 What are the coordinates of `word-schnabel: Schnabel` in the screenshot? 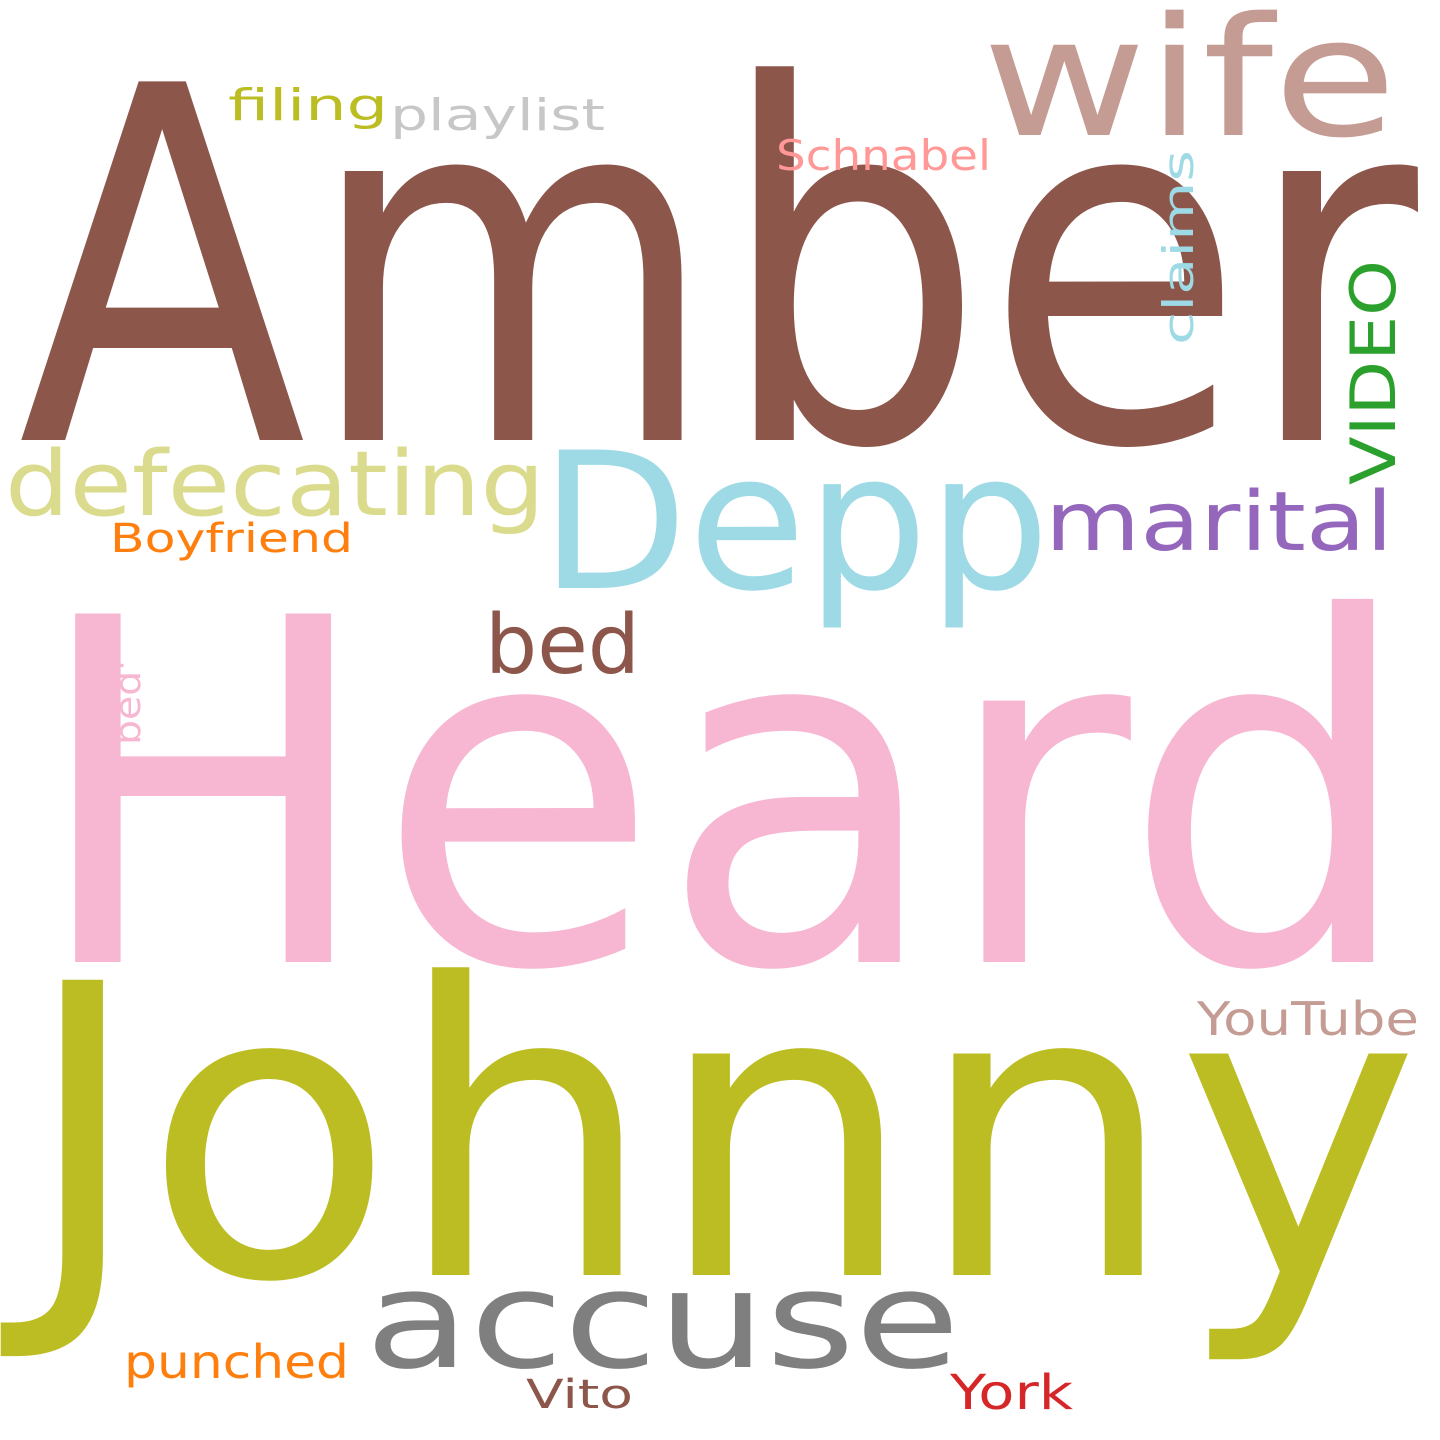 It's located at (883, 155).